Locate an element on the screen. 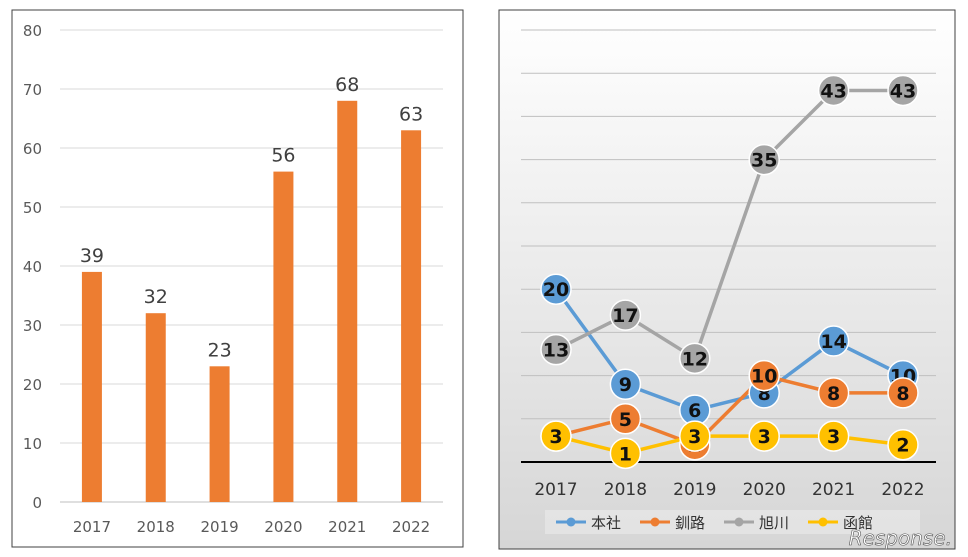 The width and height of the screenshot is (968, 557). y-tick-label: 80 is located at coordinates (32, 31).